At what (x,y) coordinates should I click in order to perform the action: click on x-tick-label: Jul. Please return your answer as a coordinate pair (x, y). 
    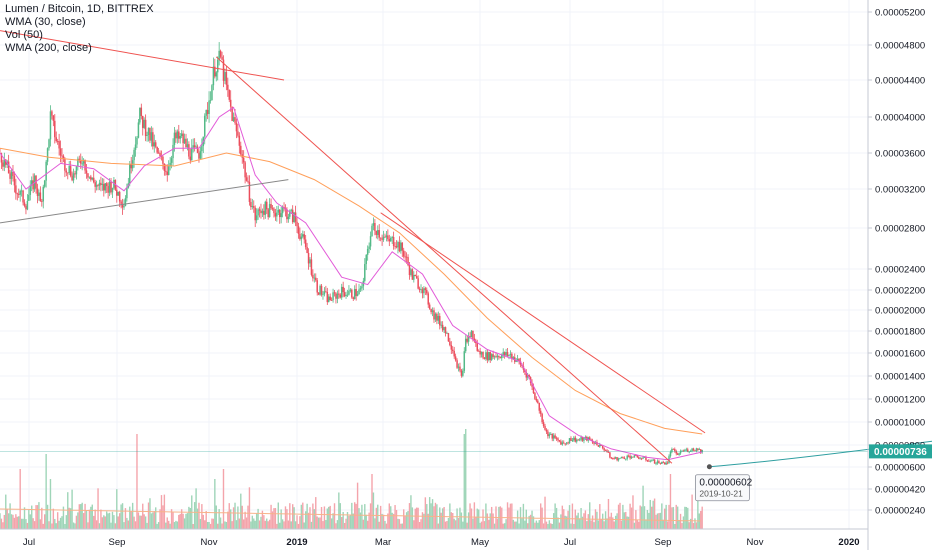
    Looking at the image, I should click on (29, 542).